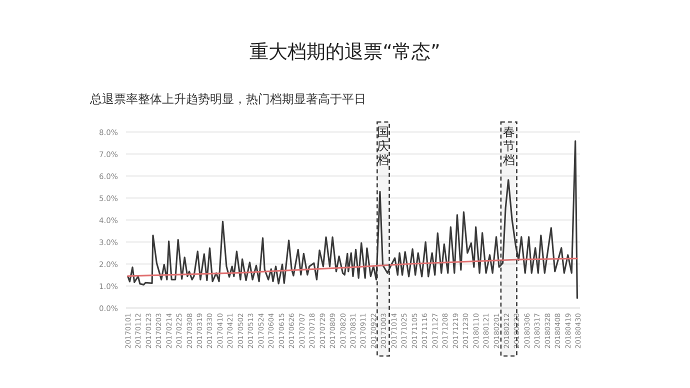  What do you see at coordinates (227, 99) in the screenshot?
I see `chart-subtitle: 总退票率整体上升趋势明显，热门档期显著高于平日` at bounding box center [227, 99].